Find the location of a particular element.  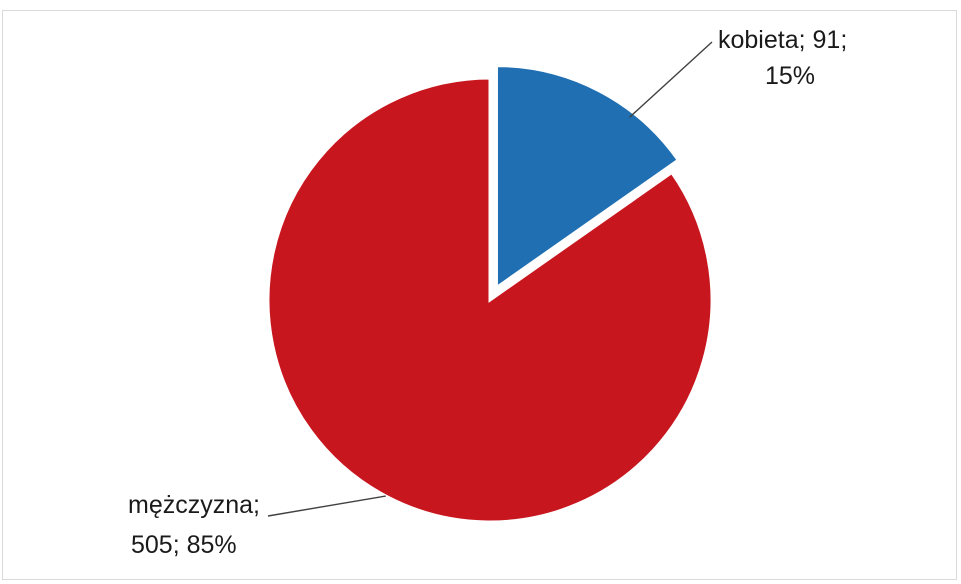

label-kobieta-line1: kobieta; 91; is located at coordinates (782, 40).